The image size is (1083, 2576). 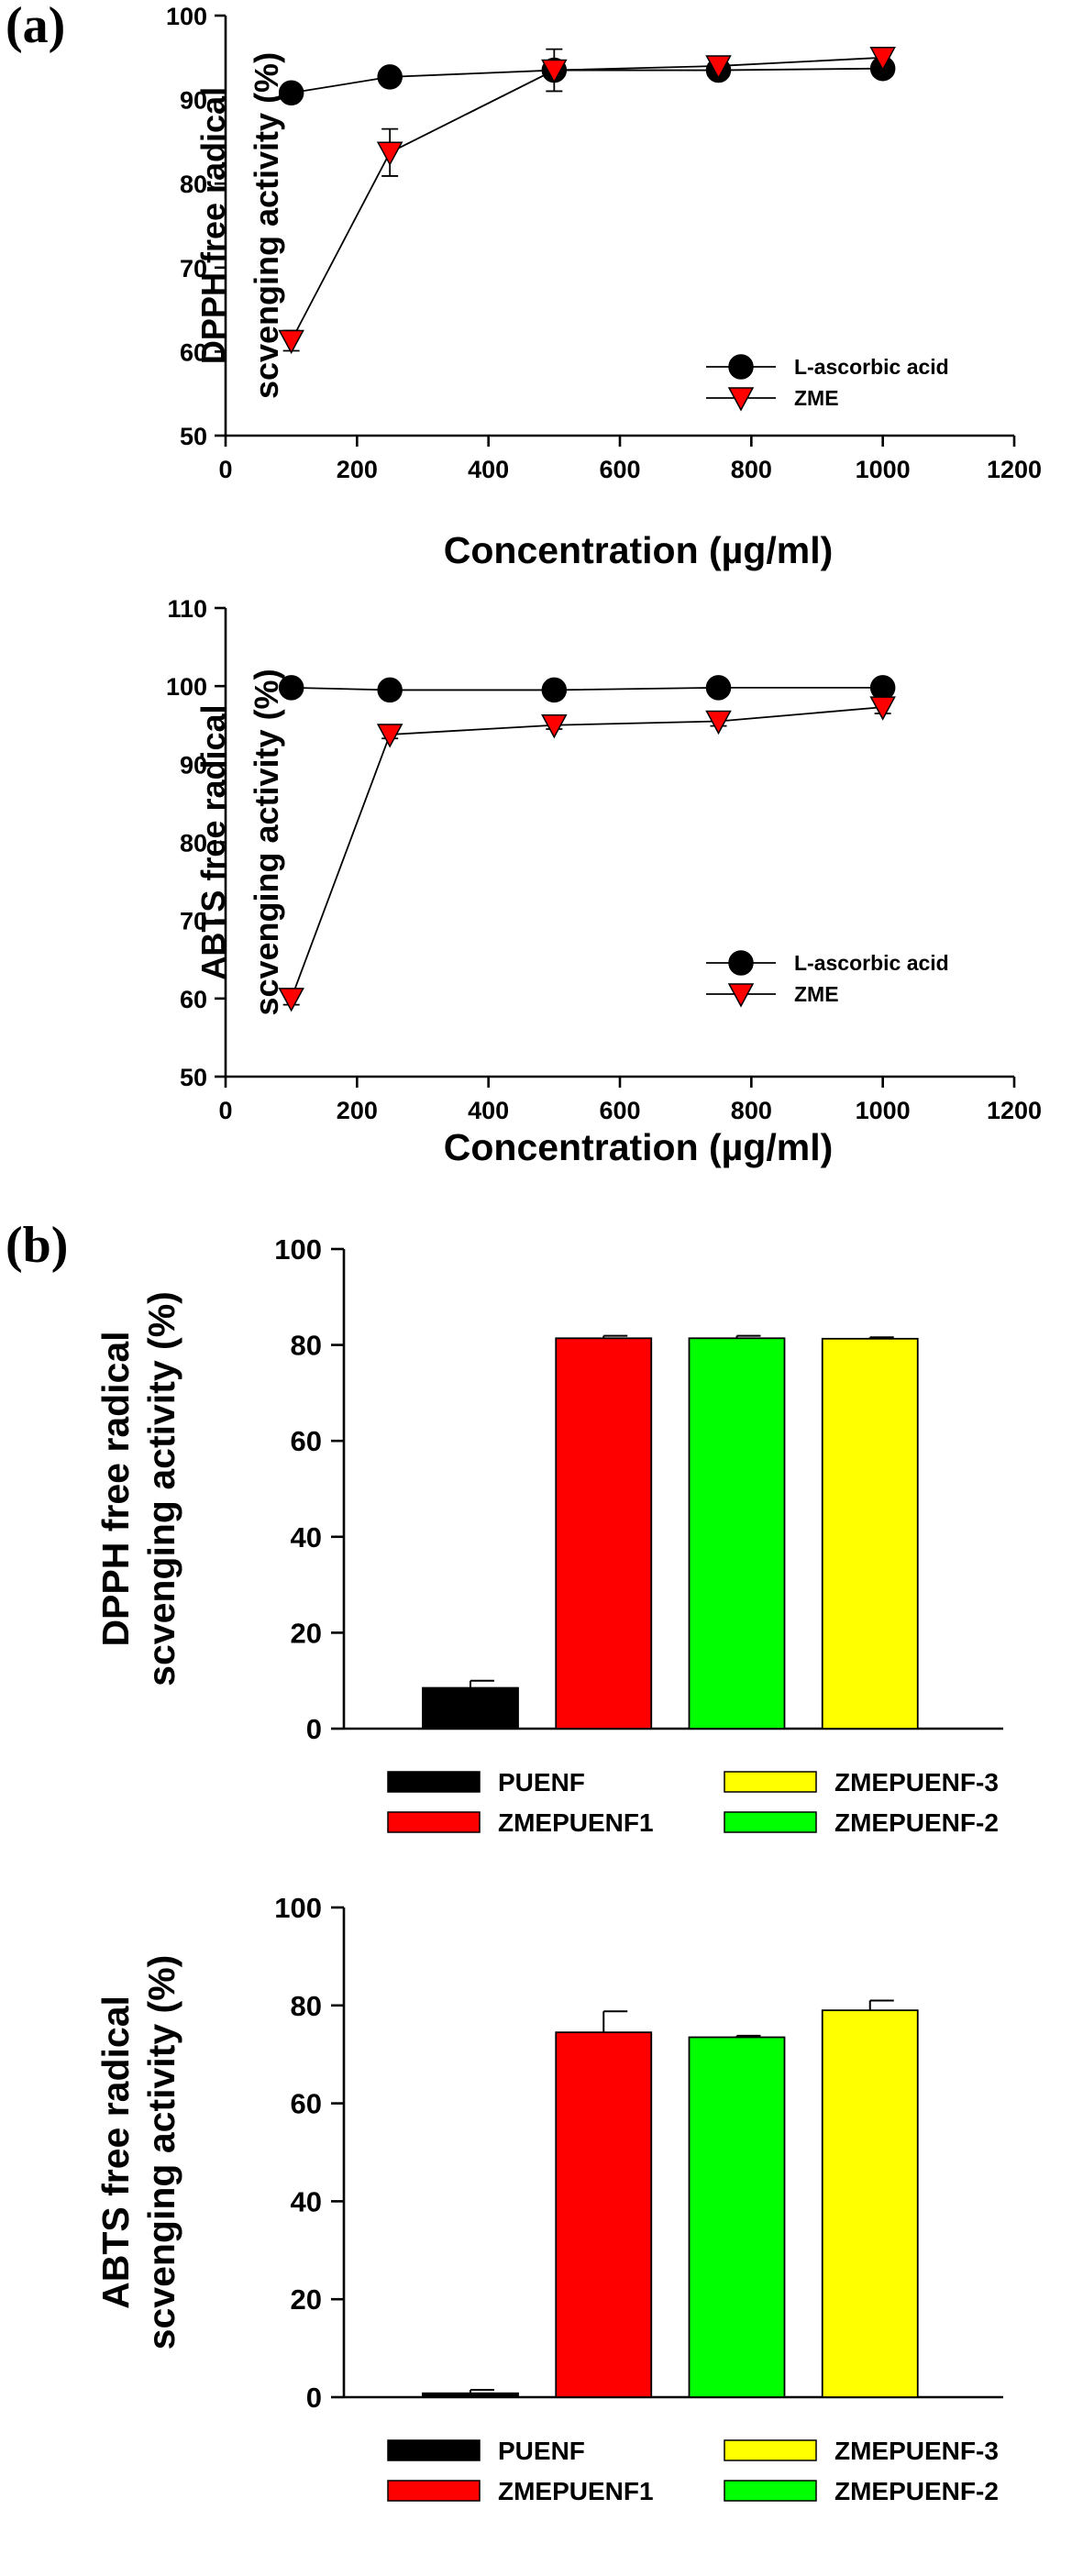 What do you see at coordinates (883, 469) in the screenshot?
I see `x-tick-label: 1000` at bounding box center [883, 469].